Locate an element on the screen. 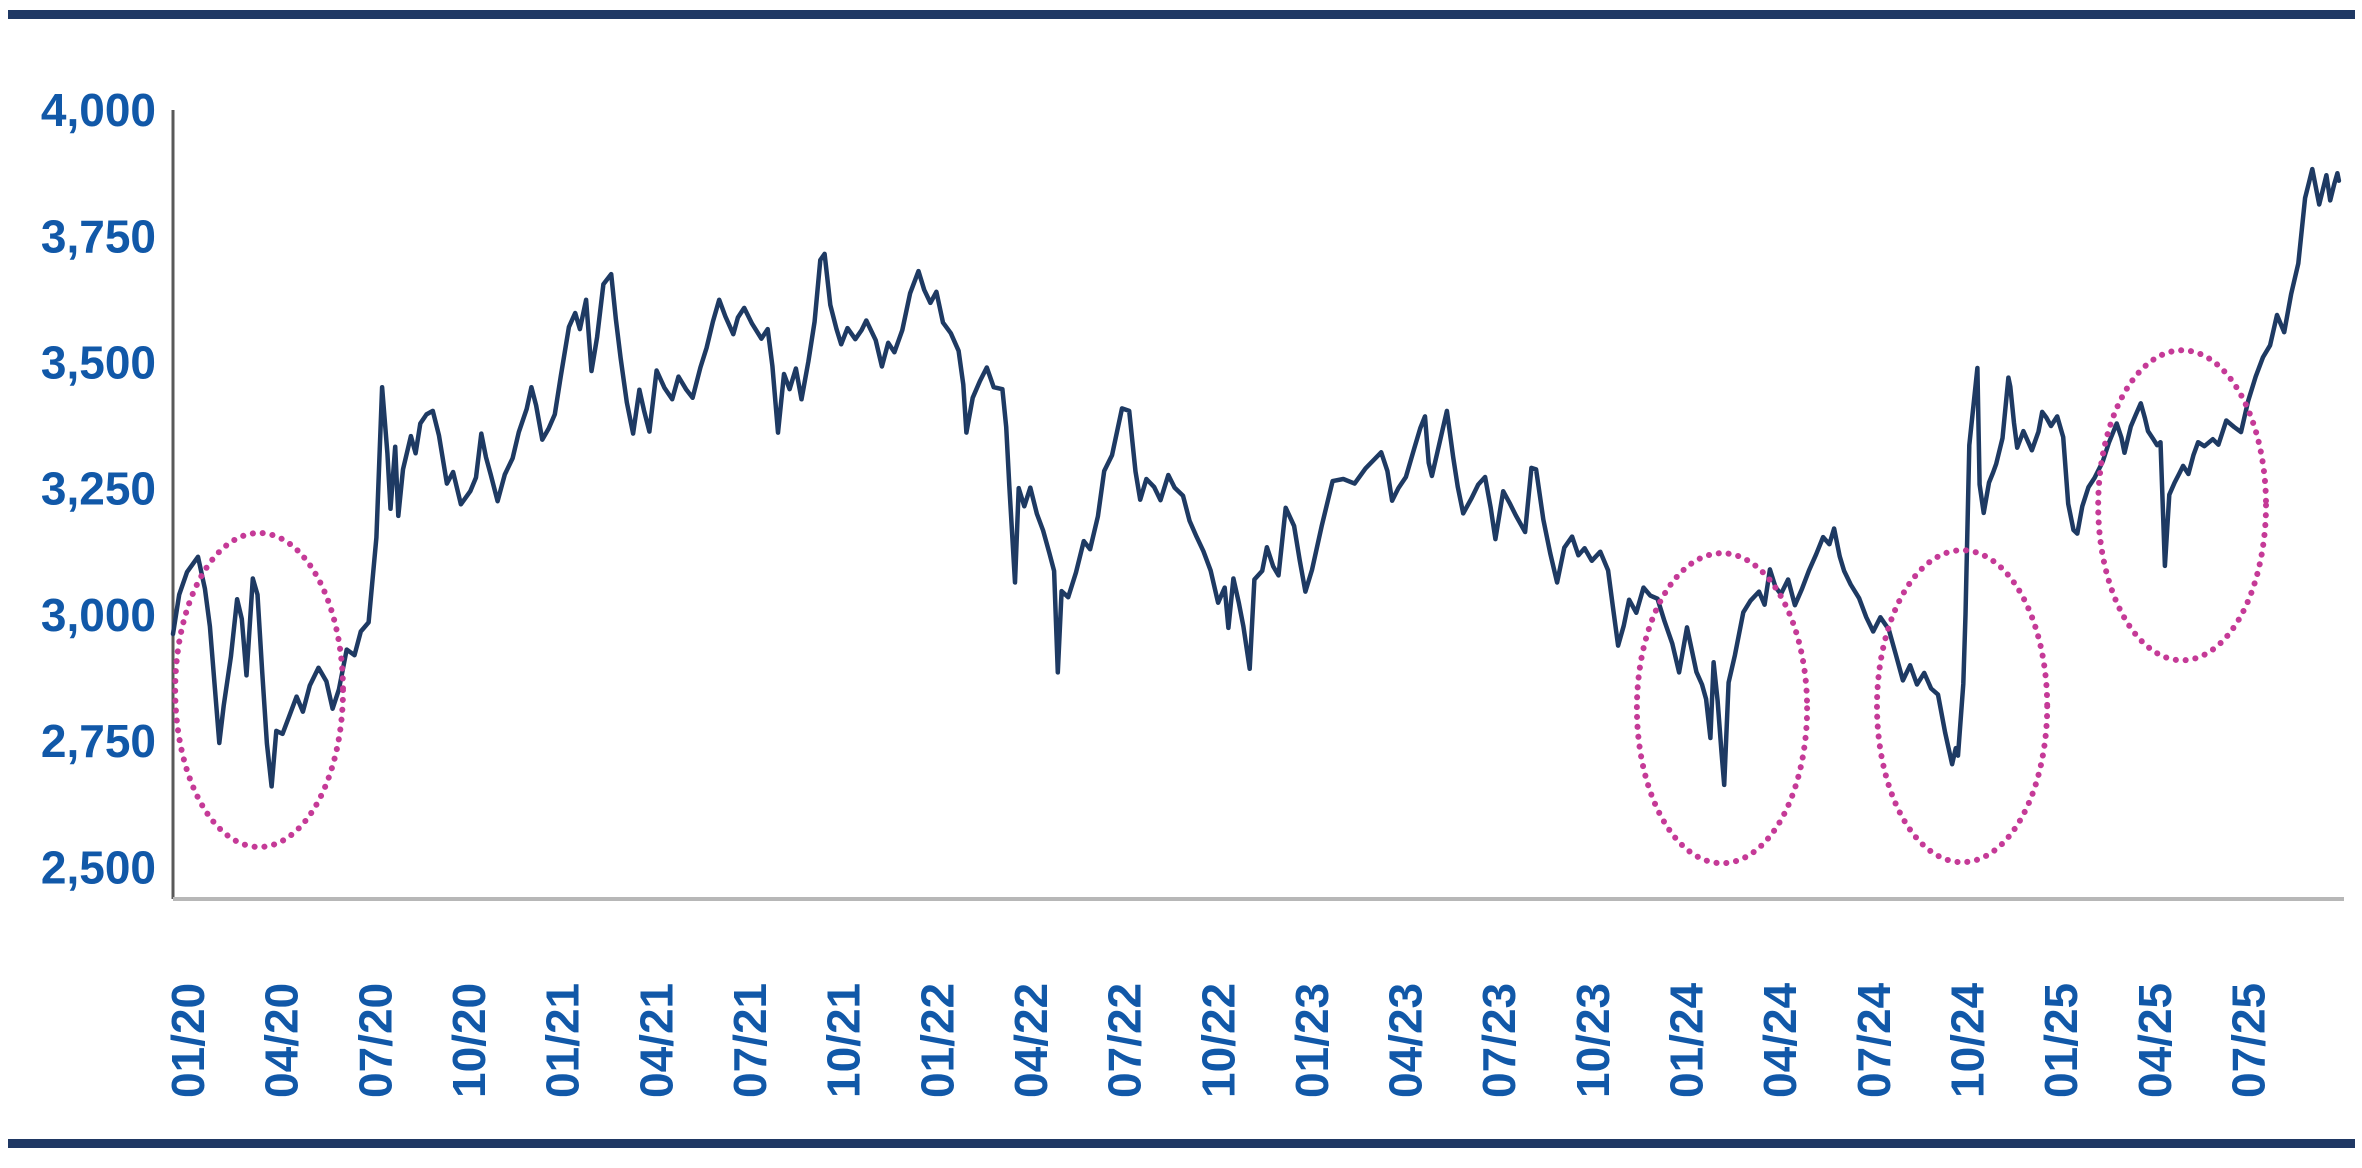 This screenshot has width=2362, height=1168. highlight-ellipse-drawdown-spring-2025 is located at coordinates (2182, 505).